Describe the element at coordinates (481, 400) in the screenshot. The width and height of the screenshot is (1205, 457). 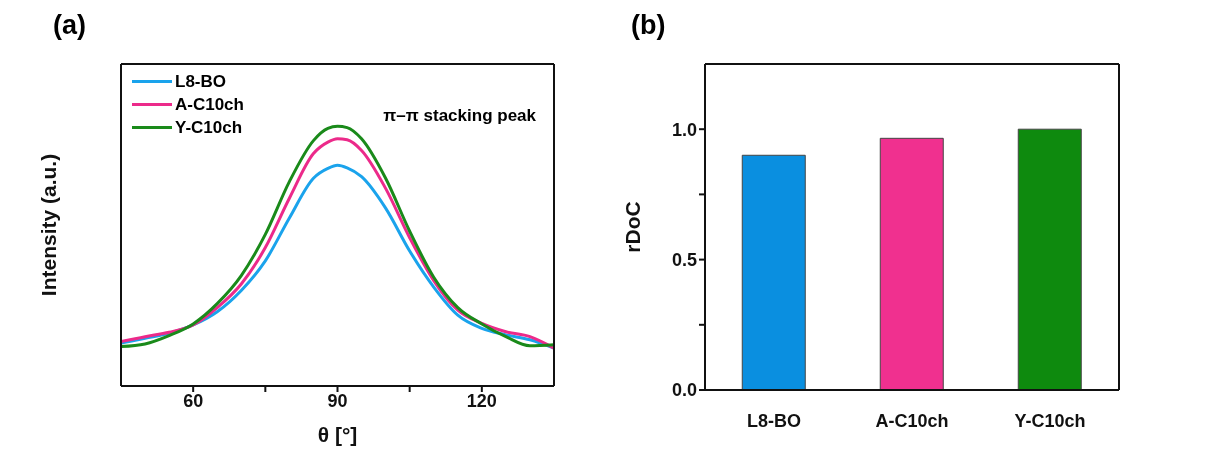
I see `x-tick-label: 120` at that location.